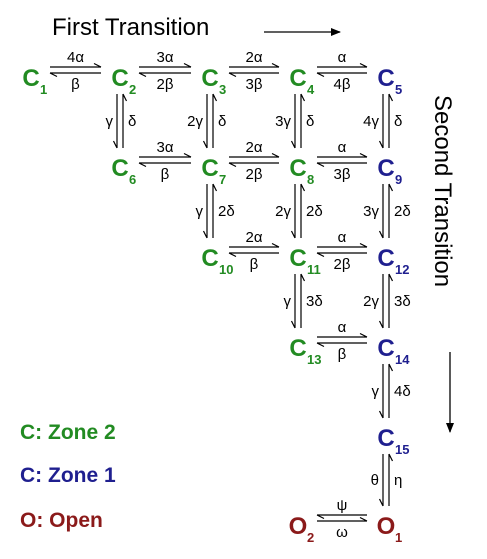 The height and width of the screenshot is (559, 487). I want to click on legend-open: O: Open, so click(61, 520).